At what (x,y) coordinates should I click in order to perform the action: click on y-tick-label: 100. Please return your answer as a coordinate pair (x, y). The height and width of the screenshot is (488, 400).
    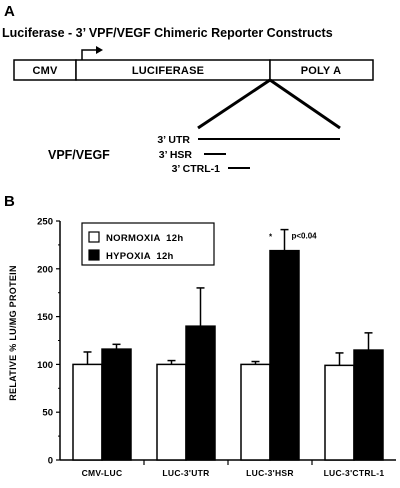
    Looking at the image, I should click on (45, 365).